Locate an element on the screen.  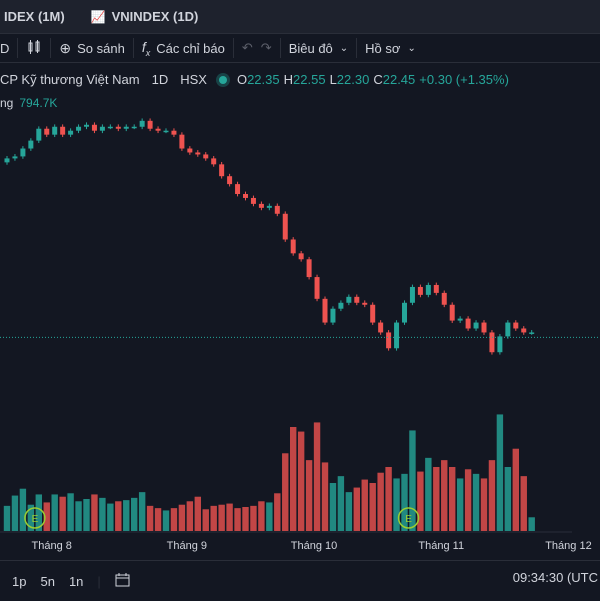
low-value: 22.30 is located at coordinates (353, 79).